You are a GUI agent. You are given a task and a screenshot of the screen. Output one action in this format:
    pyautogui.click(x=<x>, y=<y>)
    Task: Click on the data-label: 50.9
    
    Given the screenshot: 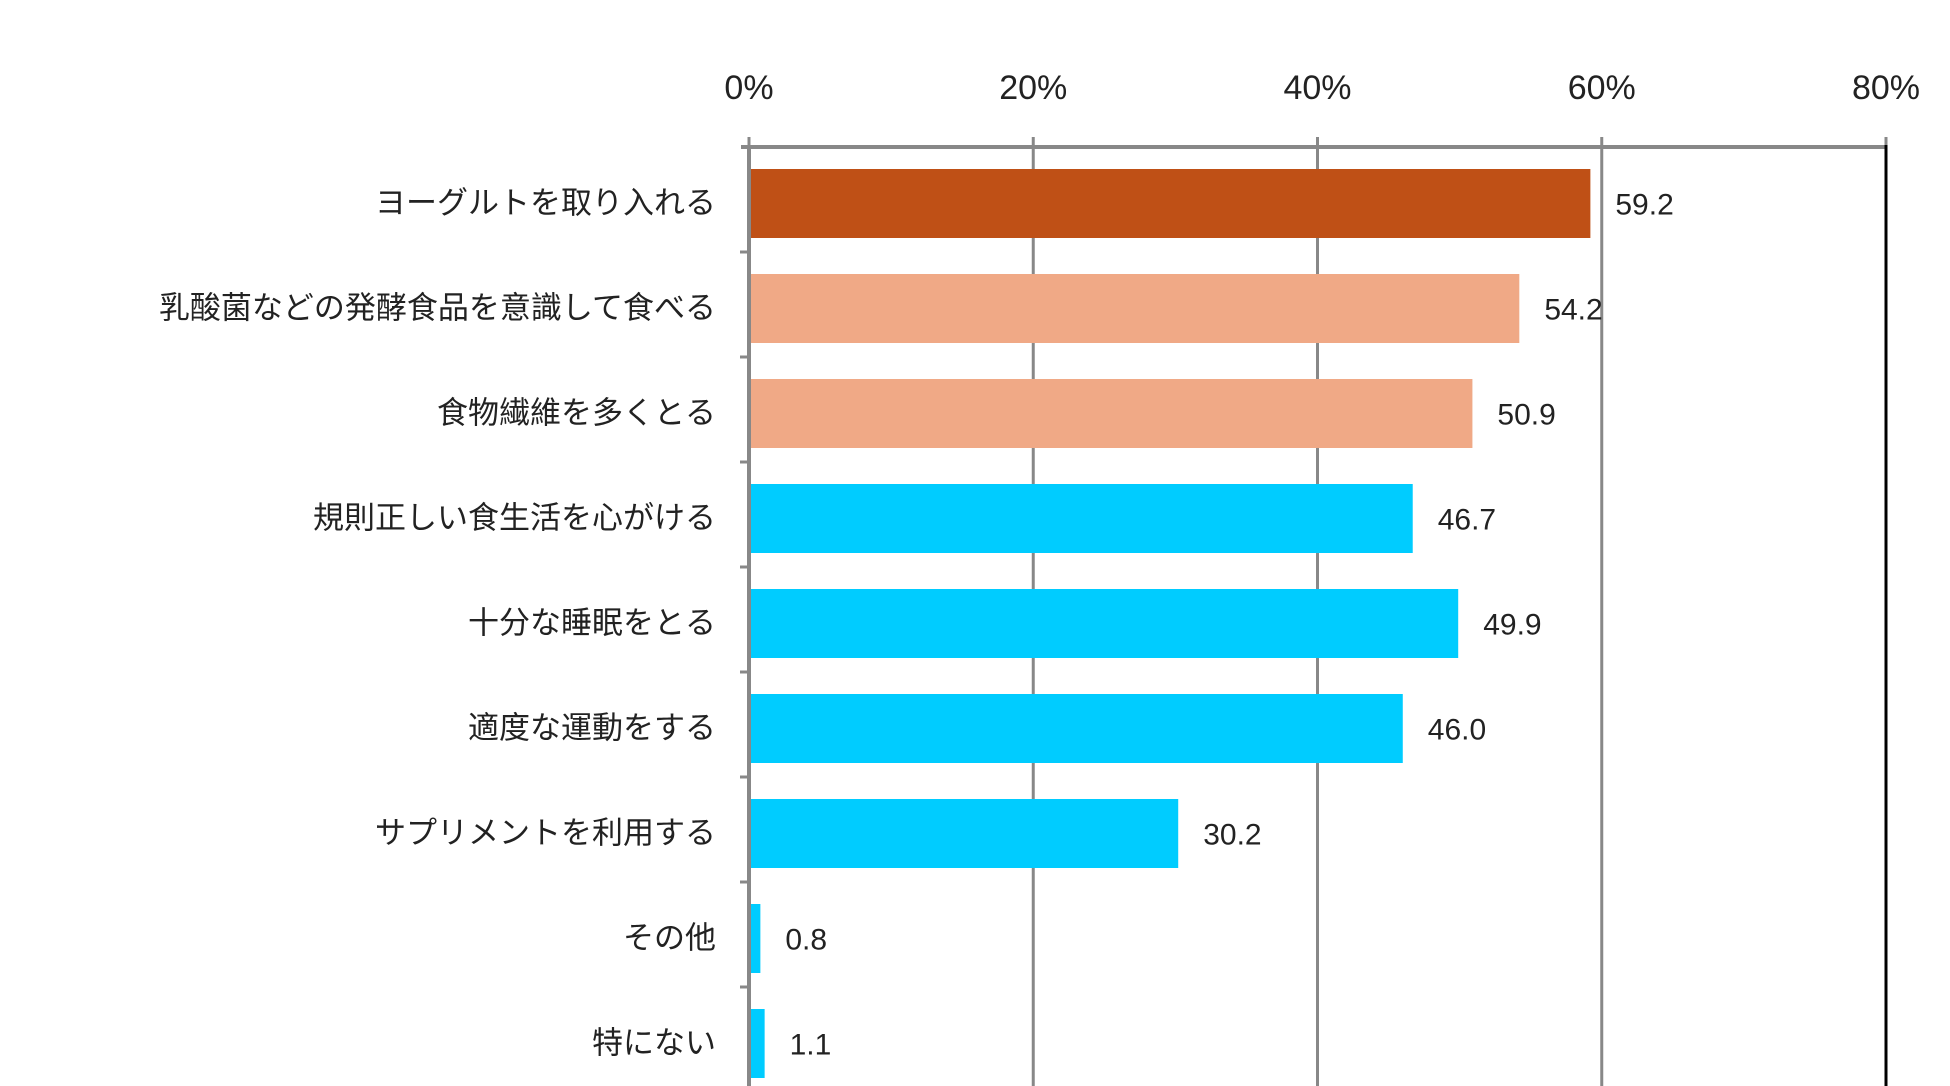 What is the action you would take?
    pyautogui.click(x=1526, y=415)
    